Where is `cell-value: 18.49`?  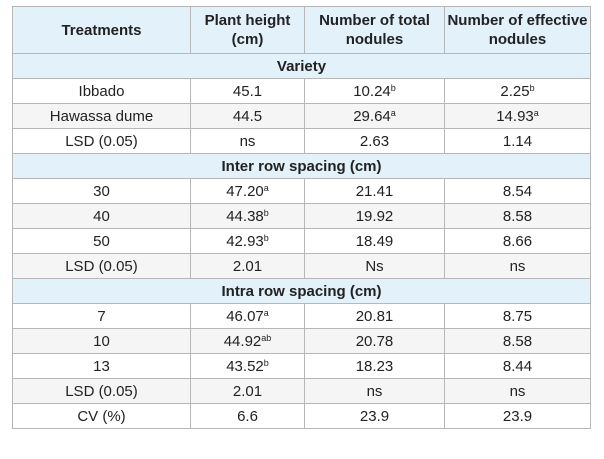 cell-value: 18.49 is located at coordinates (374, 241).